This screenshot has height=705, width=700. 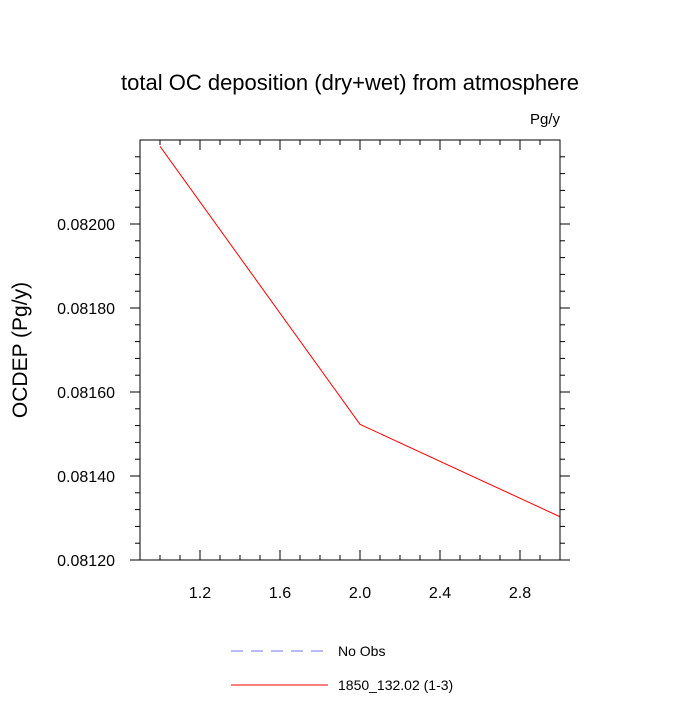 What do you see at coordinates (361, 651) in the screenshot?
I see `legend-label-0: No Obs` at bounding box center [361, 651].